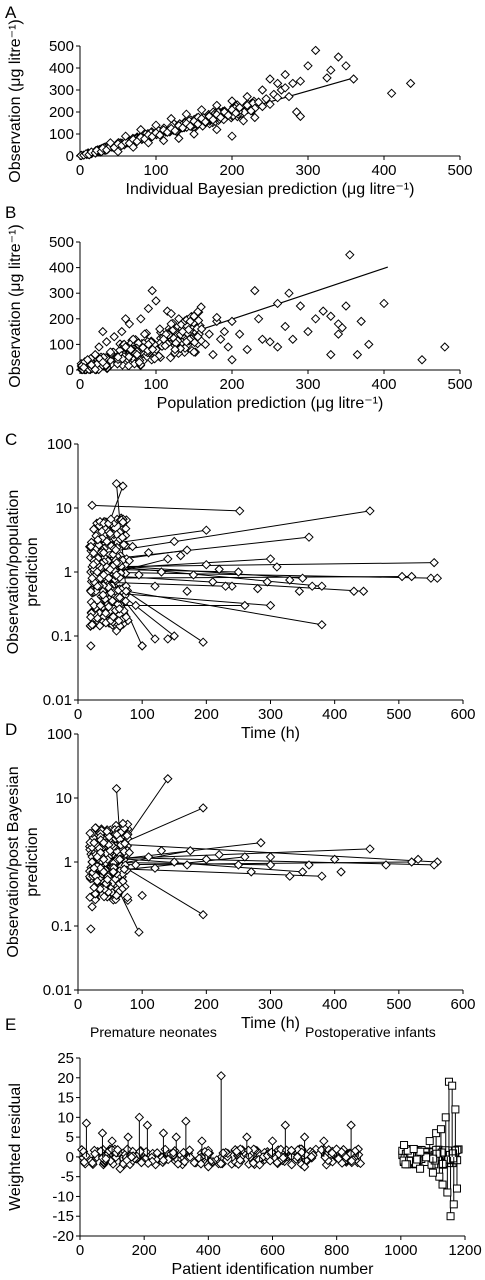 The height and width of the screenshot is (1280, 485). What do you see at coordinates (61, 46) in the screenshot?
I see `y-tick-label: 500` at bounding box center [61, 46].